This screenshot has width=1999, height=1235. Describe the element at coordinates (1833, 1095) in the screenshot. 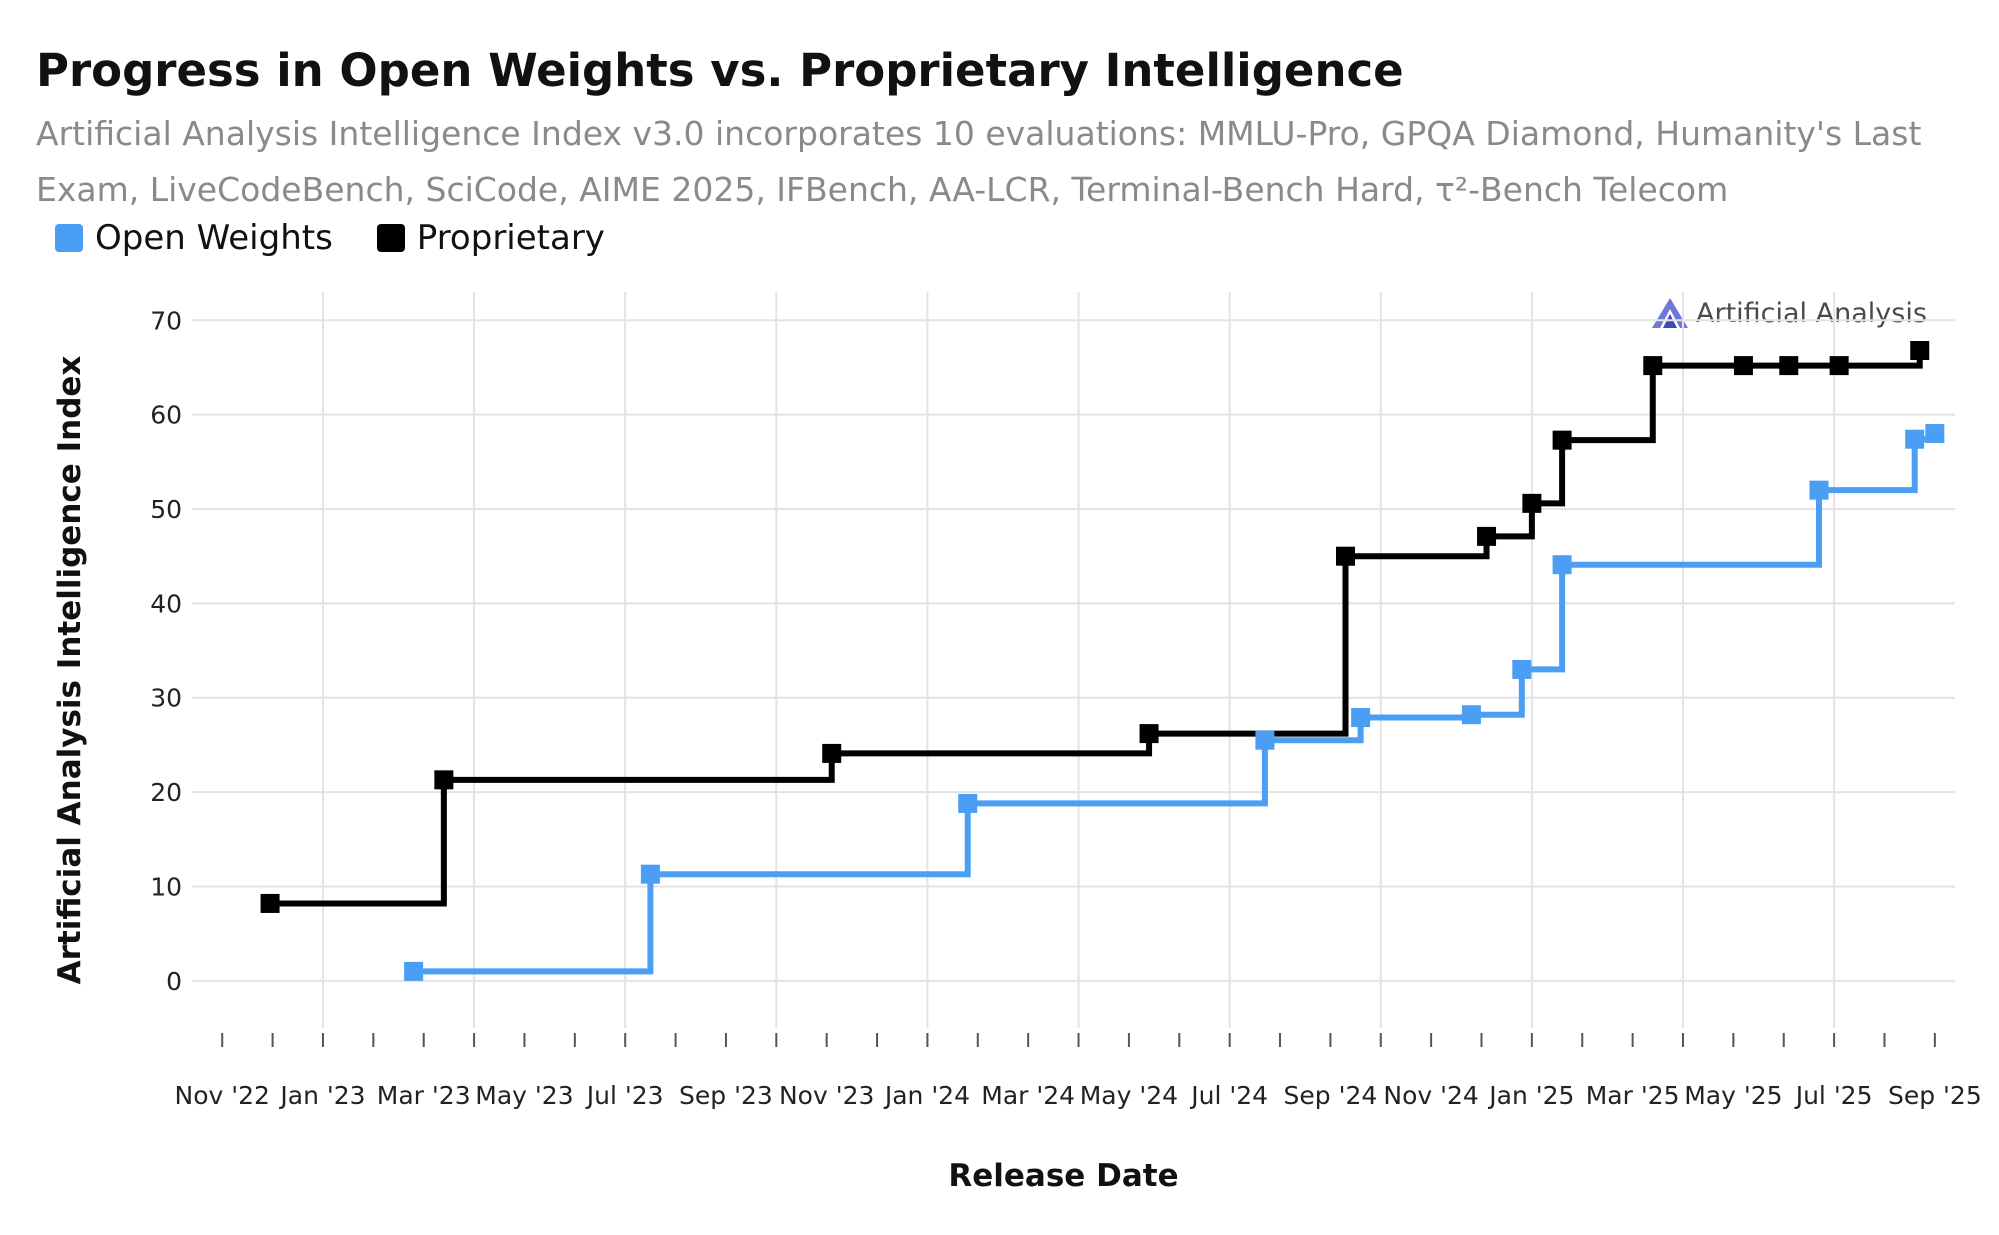

I see `x-tick-label: Jul '25` at that location.